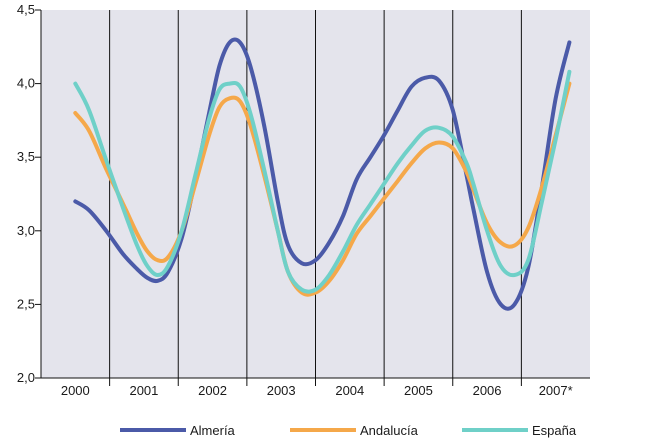 This screenshot has width=661, height=446. I want to click on x-axis: 2000 2001 2002 2003 2004 2005 2006 2007*, so click(315, 387).